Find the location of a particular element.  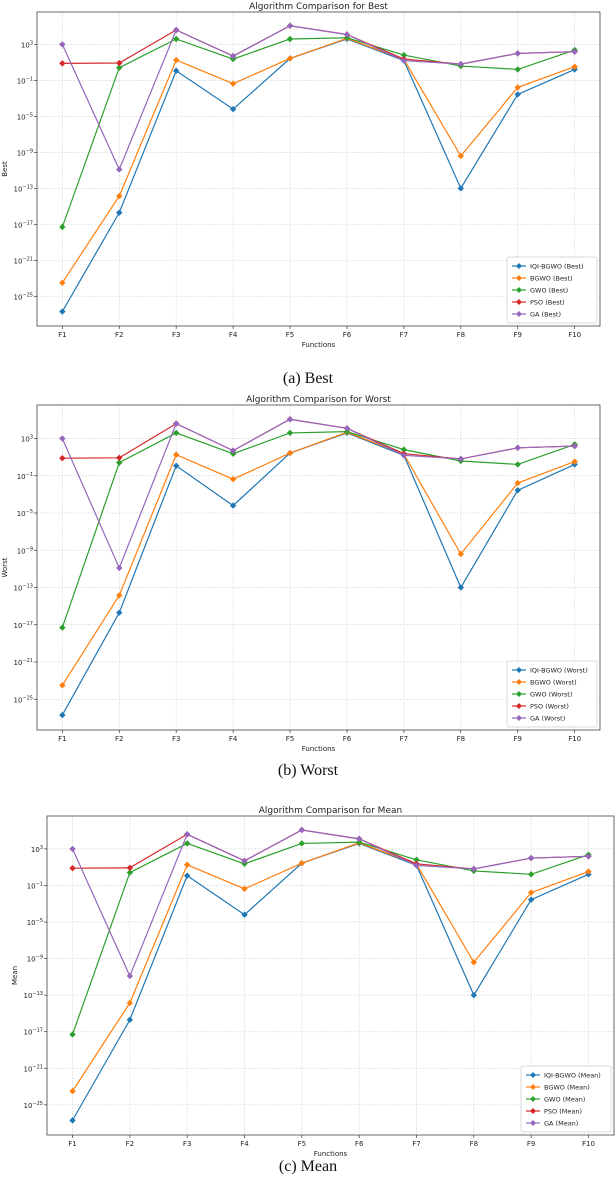

legend-label: GWO (Best) is located at coordinates (549, 291).